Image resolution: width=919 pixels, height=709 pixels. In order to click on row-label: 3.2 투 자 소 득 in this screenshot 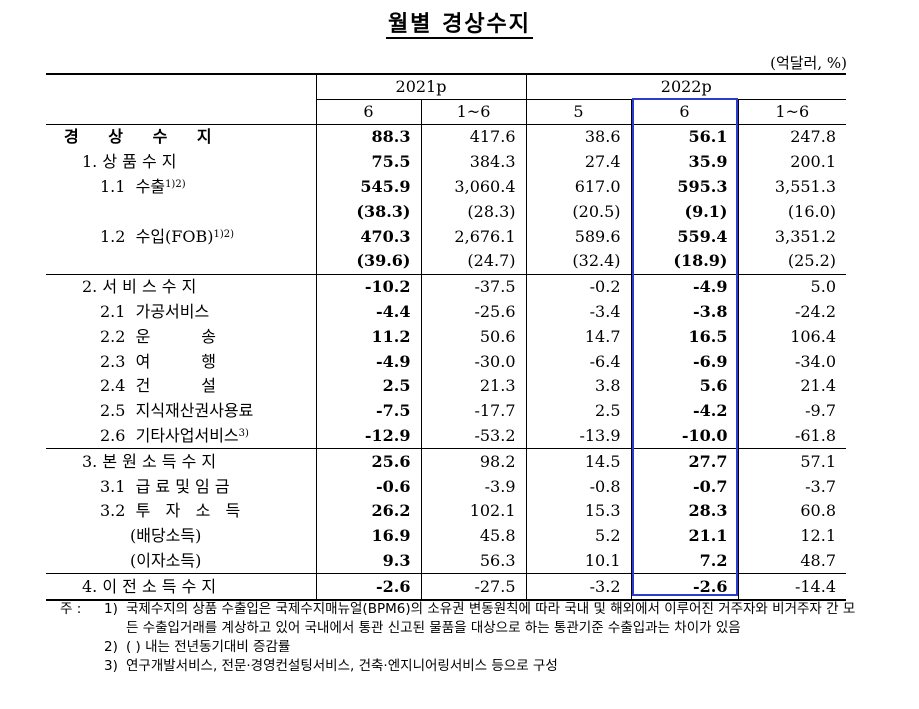, I will do `click(181, 511)`.